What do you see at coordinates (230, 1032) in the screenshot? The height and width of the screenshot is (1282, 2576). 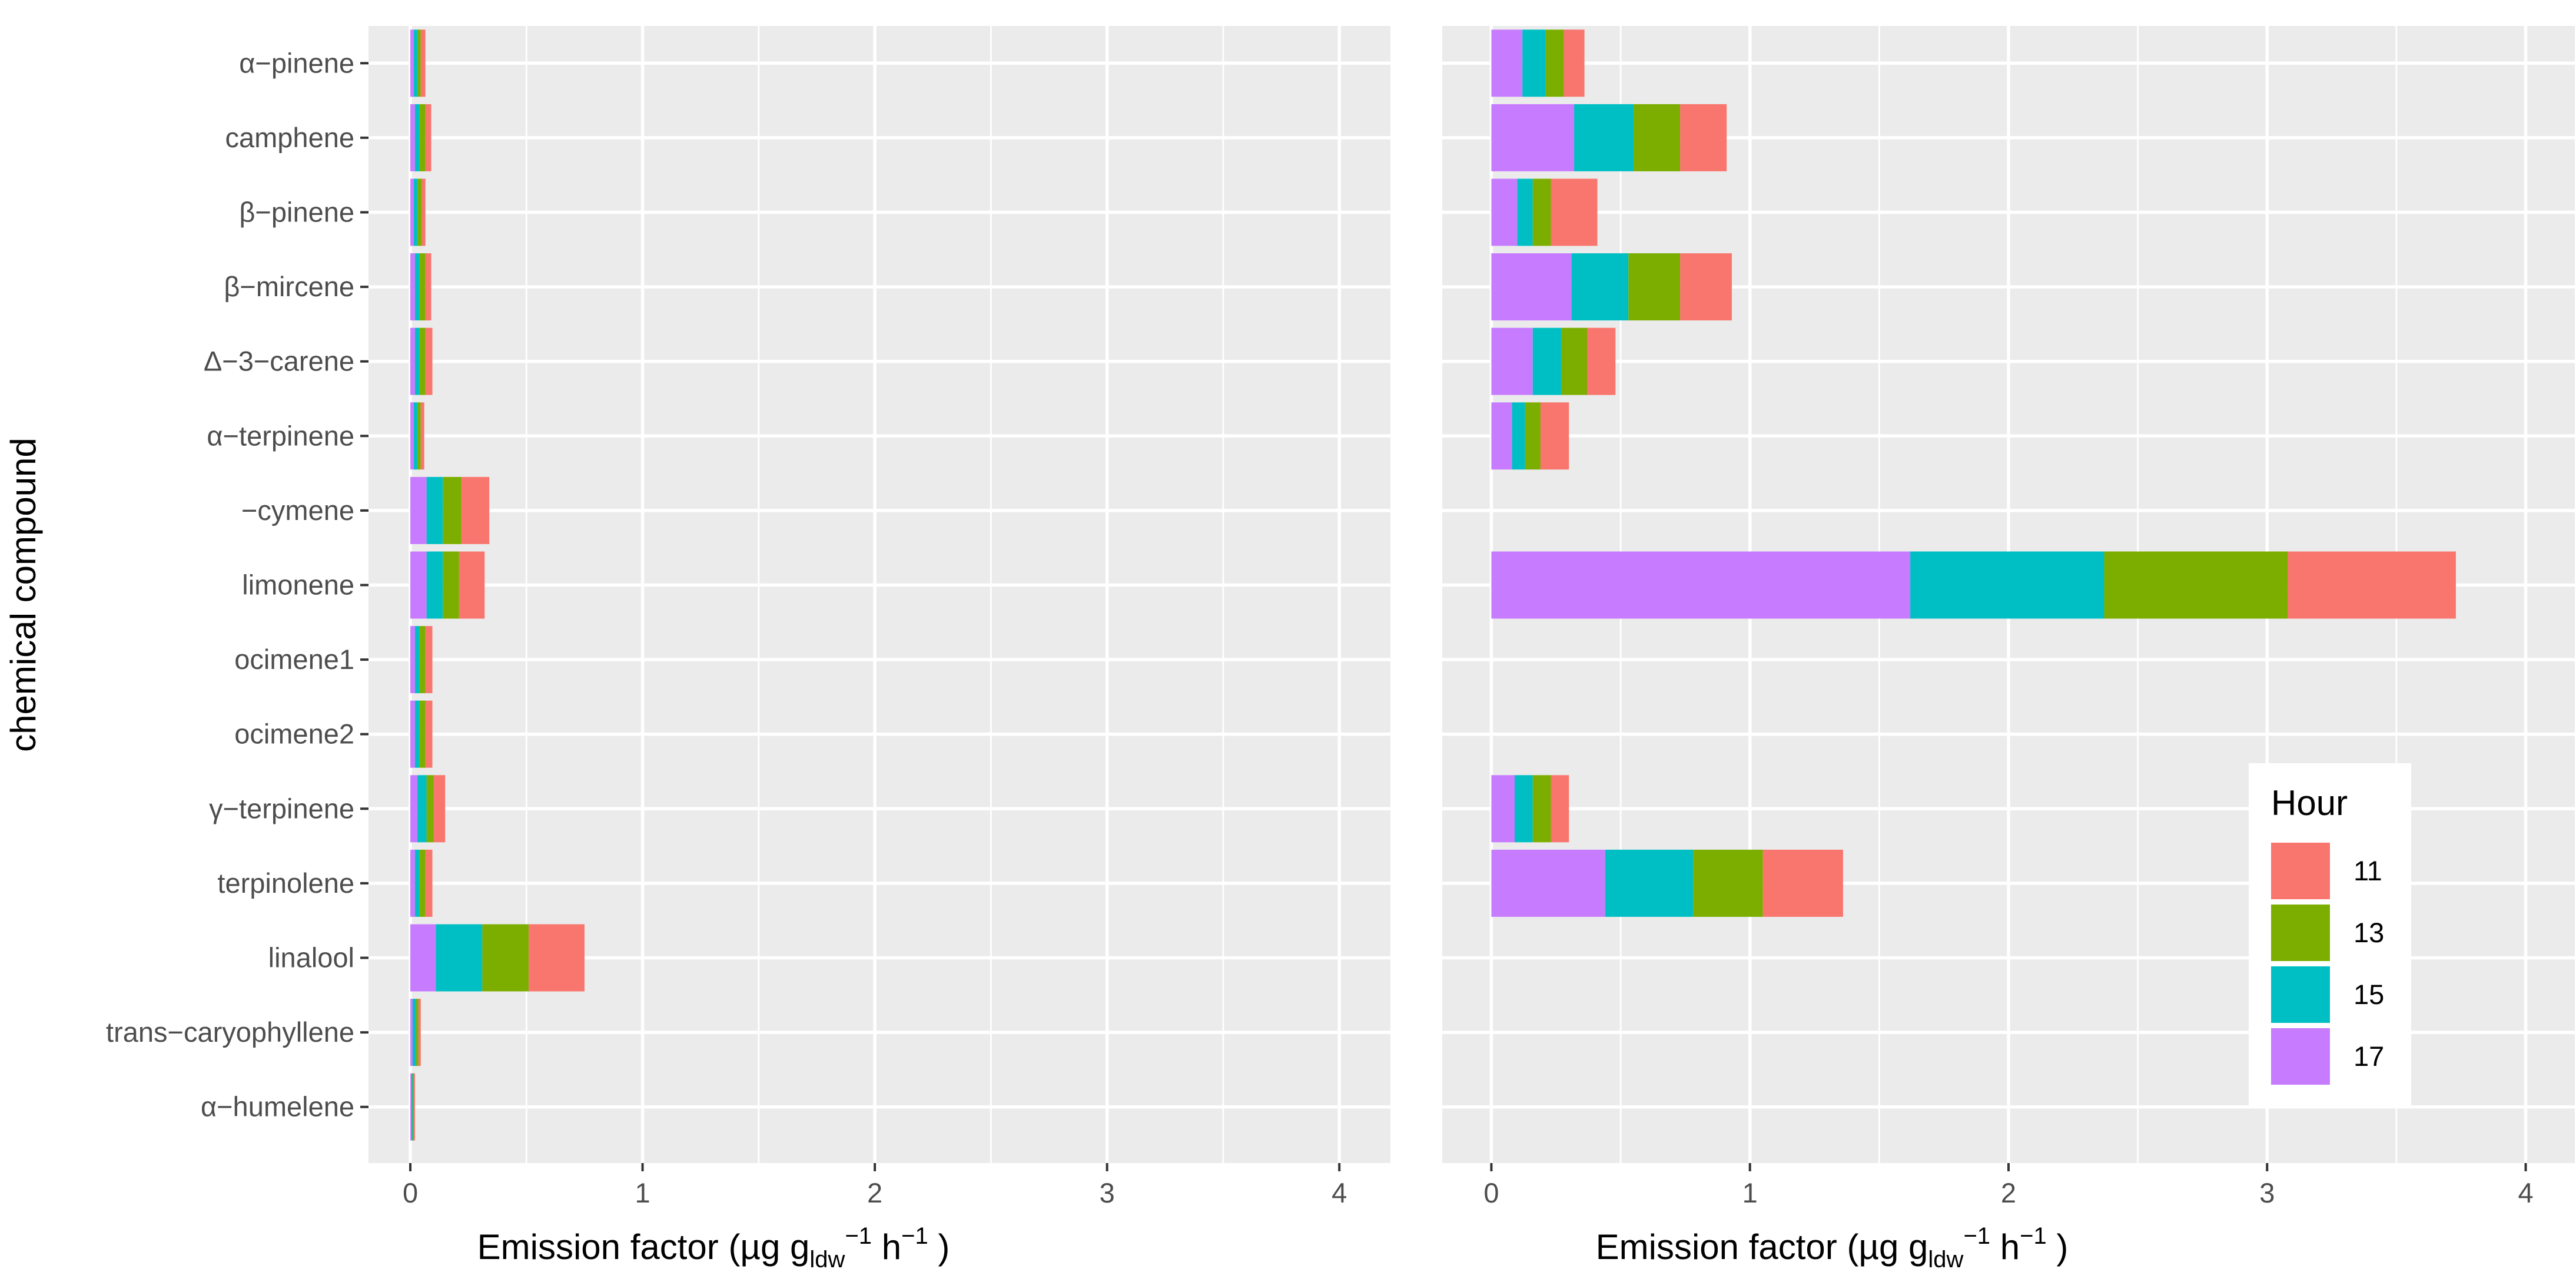 I see `y-tick-label: trans−caryophyllene` at bounding box center [230, 1032].